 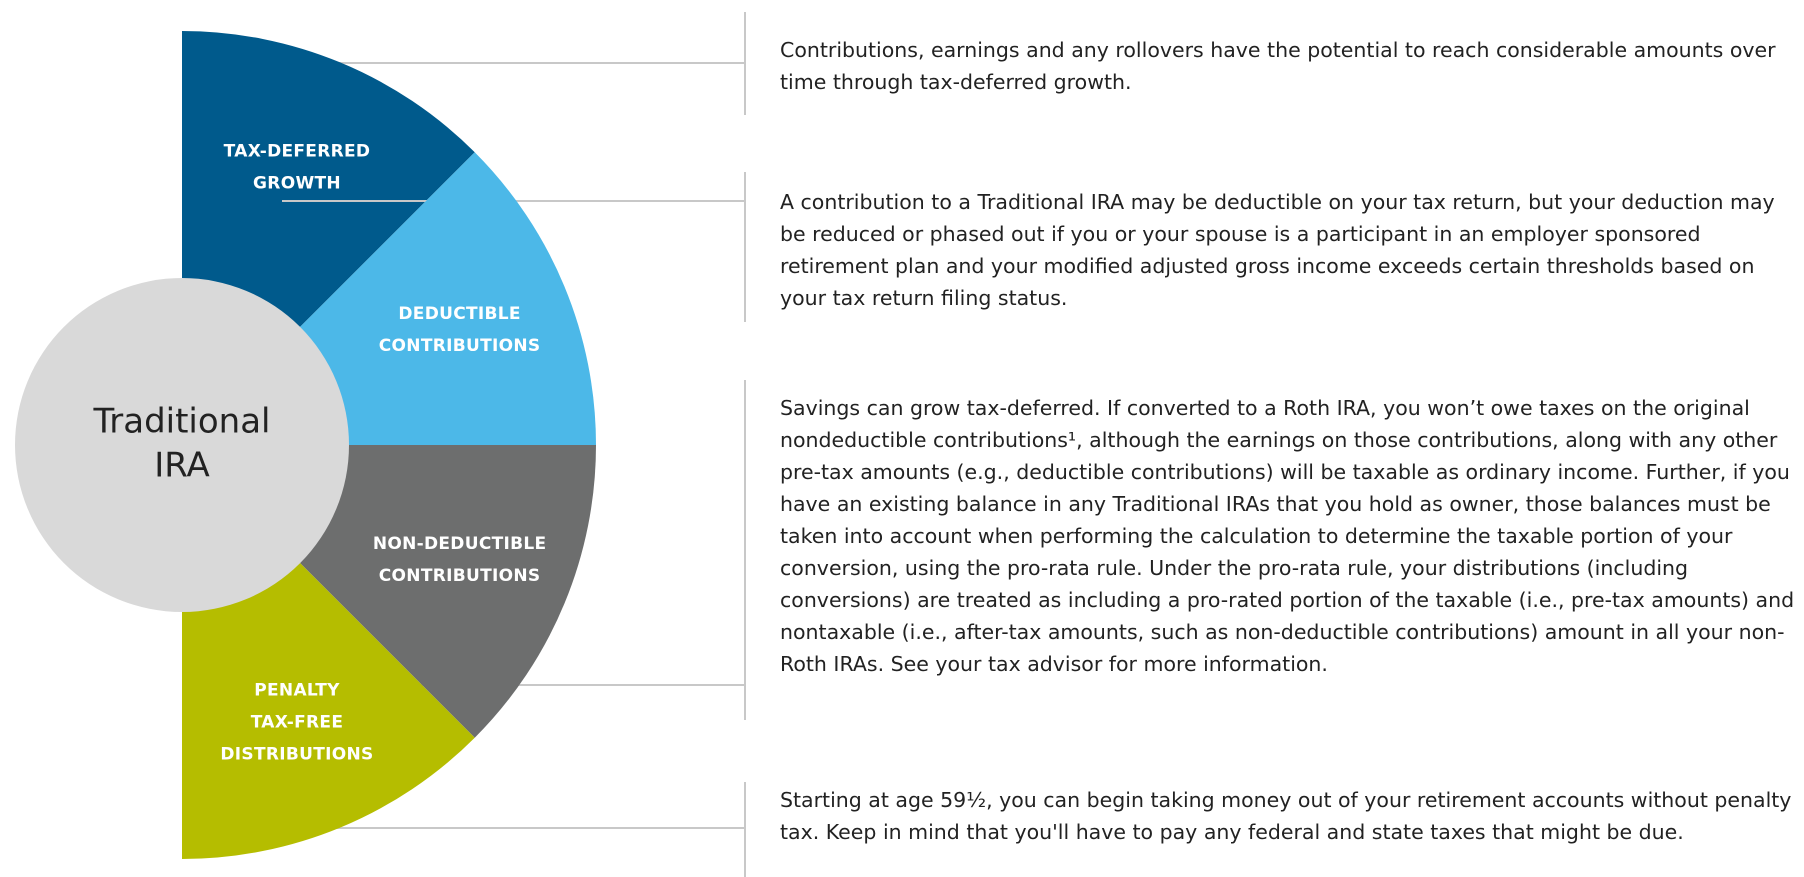 What do you see at coordinates (182, 445) in the screenshot?
I see `center-circle` at bounding box center [182, 445].